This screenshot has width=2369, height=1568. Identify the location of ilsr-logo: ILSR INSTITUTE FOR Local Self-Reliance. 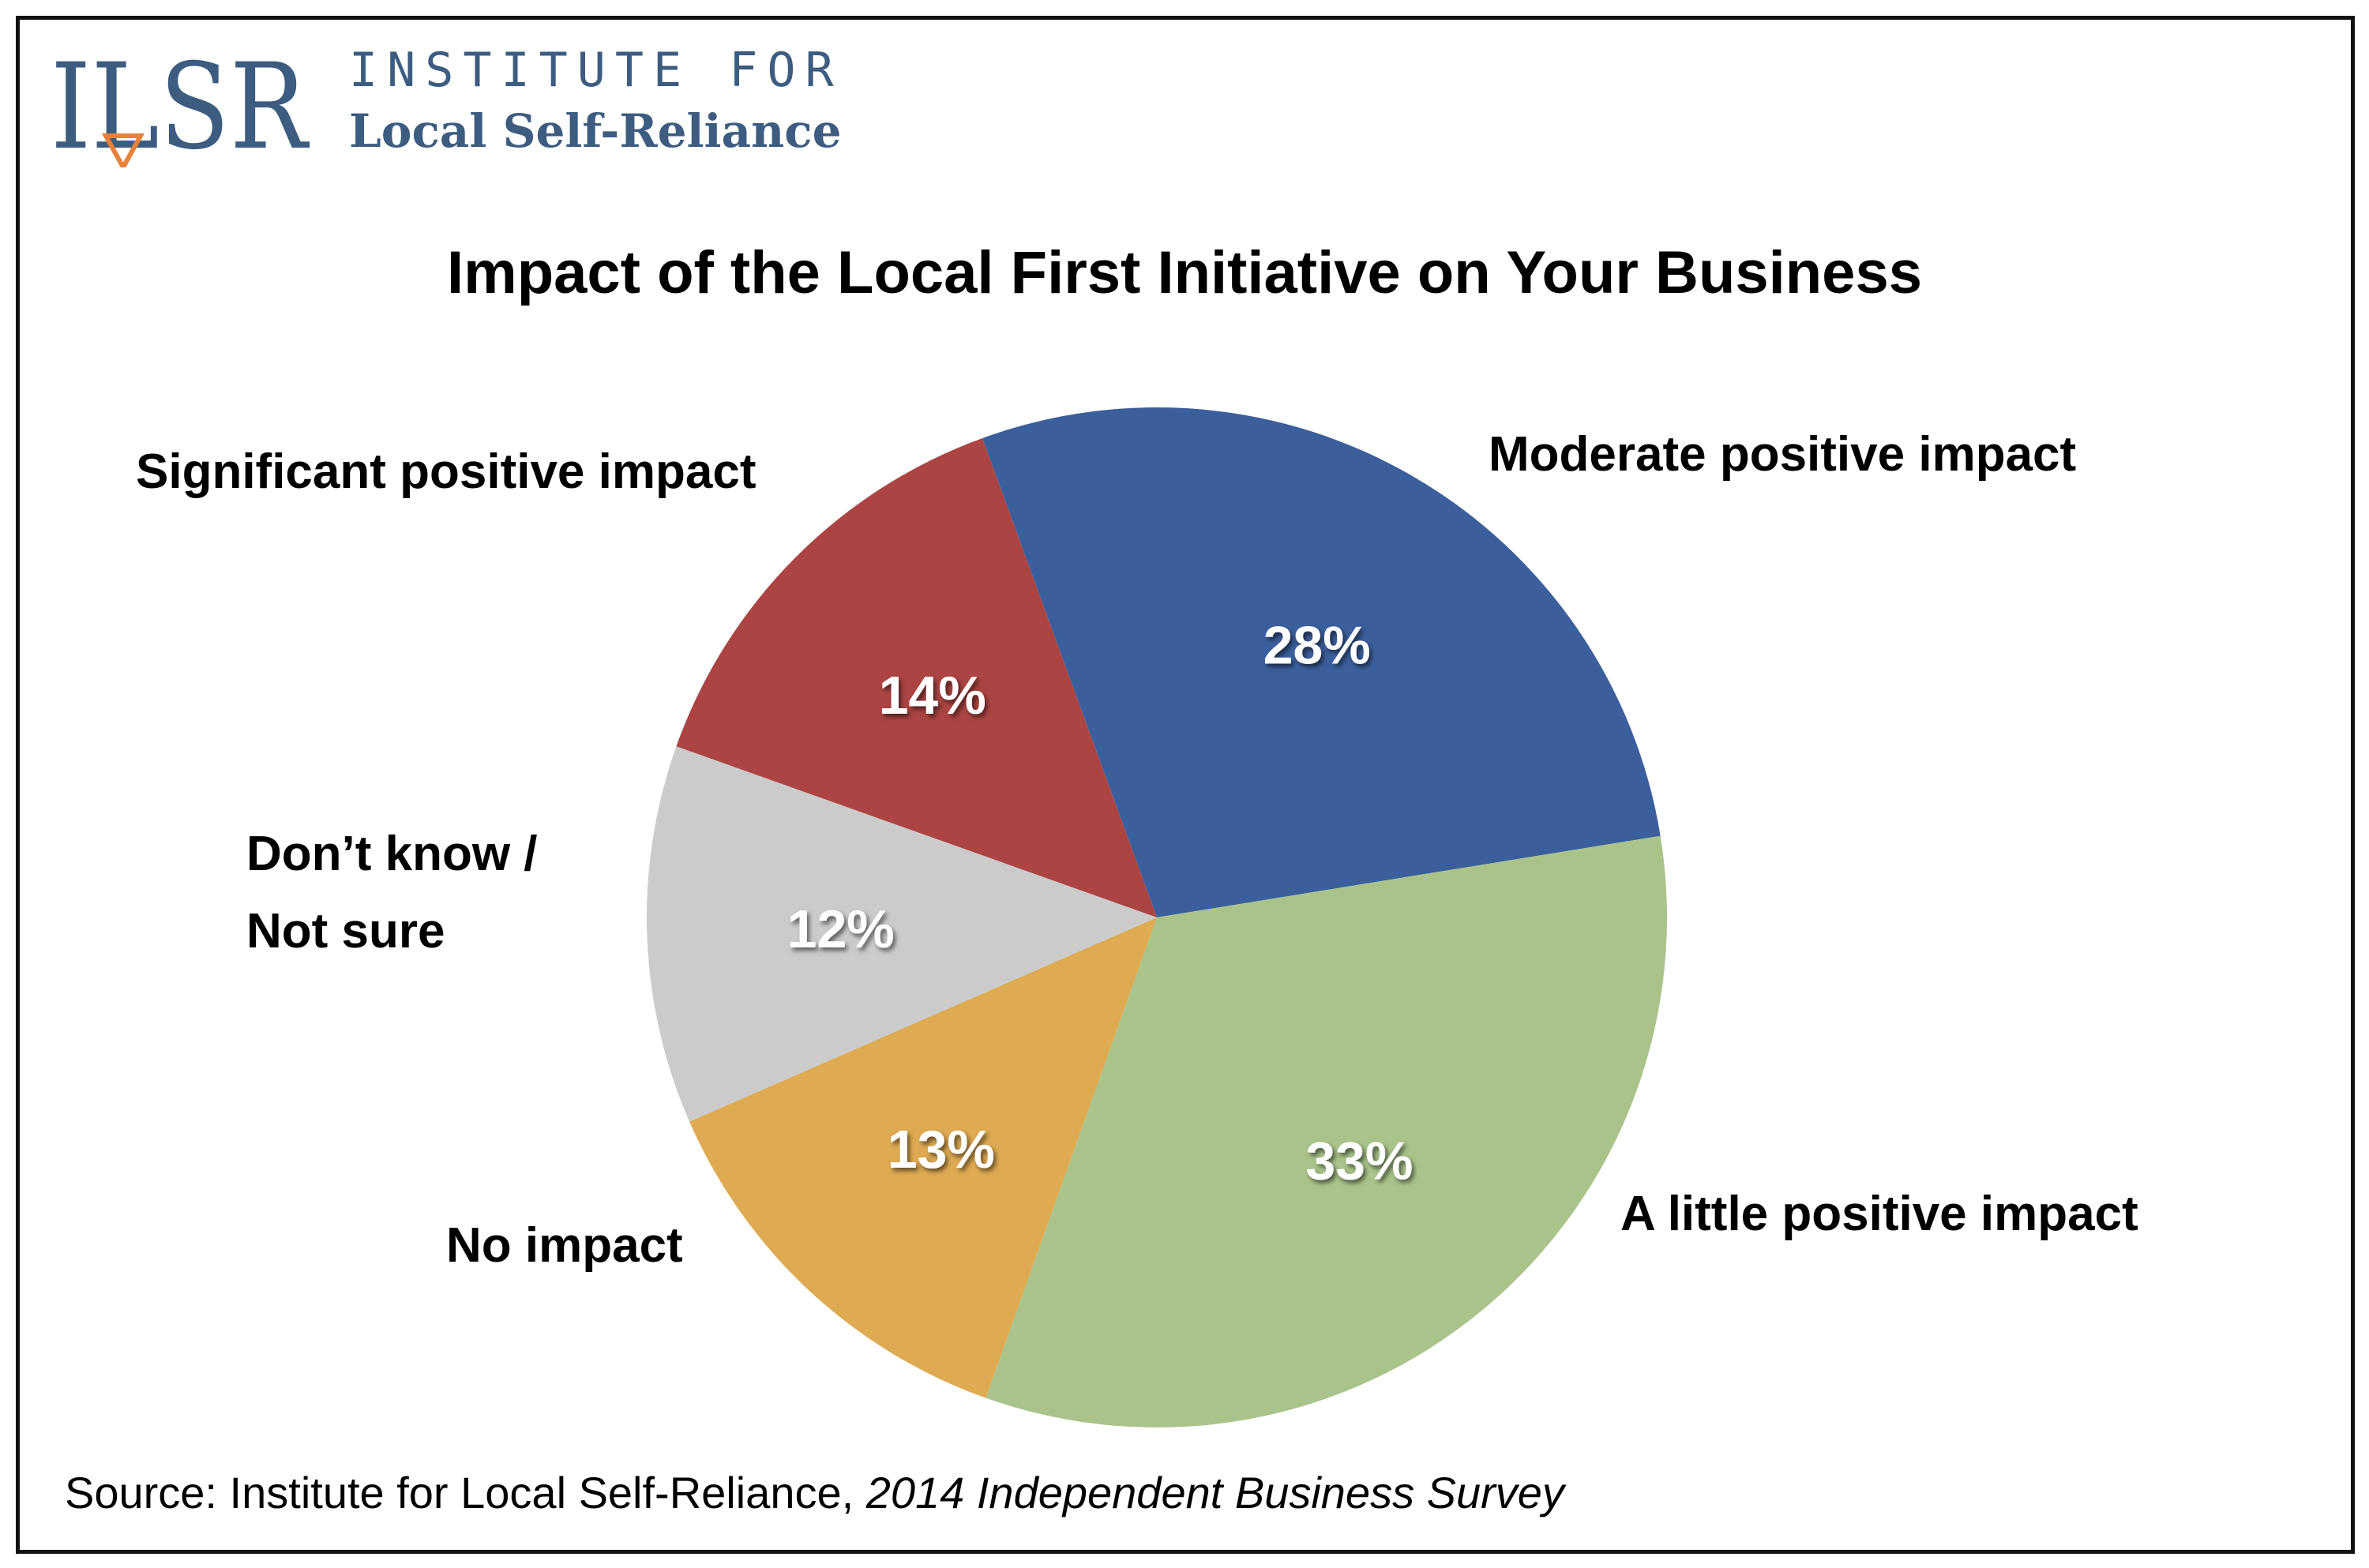
(461, 104).